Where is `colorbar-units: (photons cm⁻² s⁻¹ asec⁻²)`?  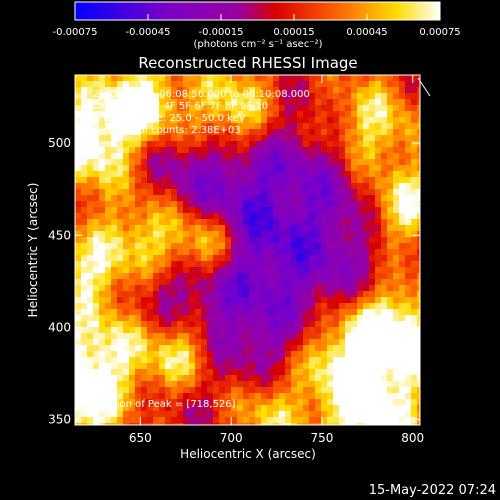
colorbar-units: (photons cm⁻² s⁻¹ asec⁻²) is located at coordinates (257, 44).